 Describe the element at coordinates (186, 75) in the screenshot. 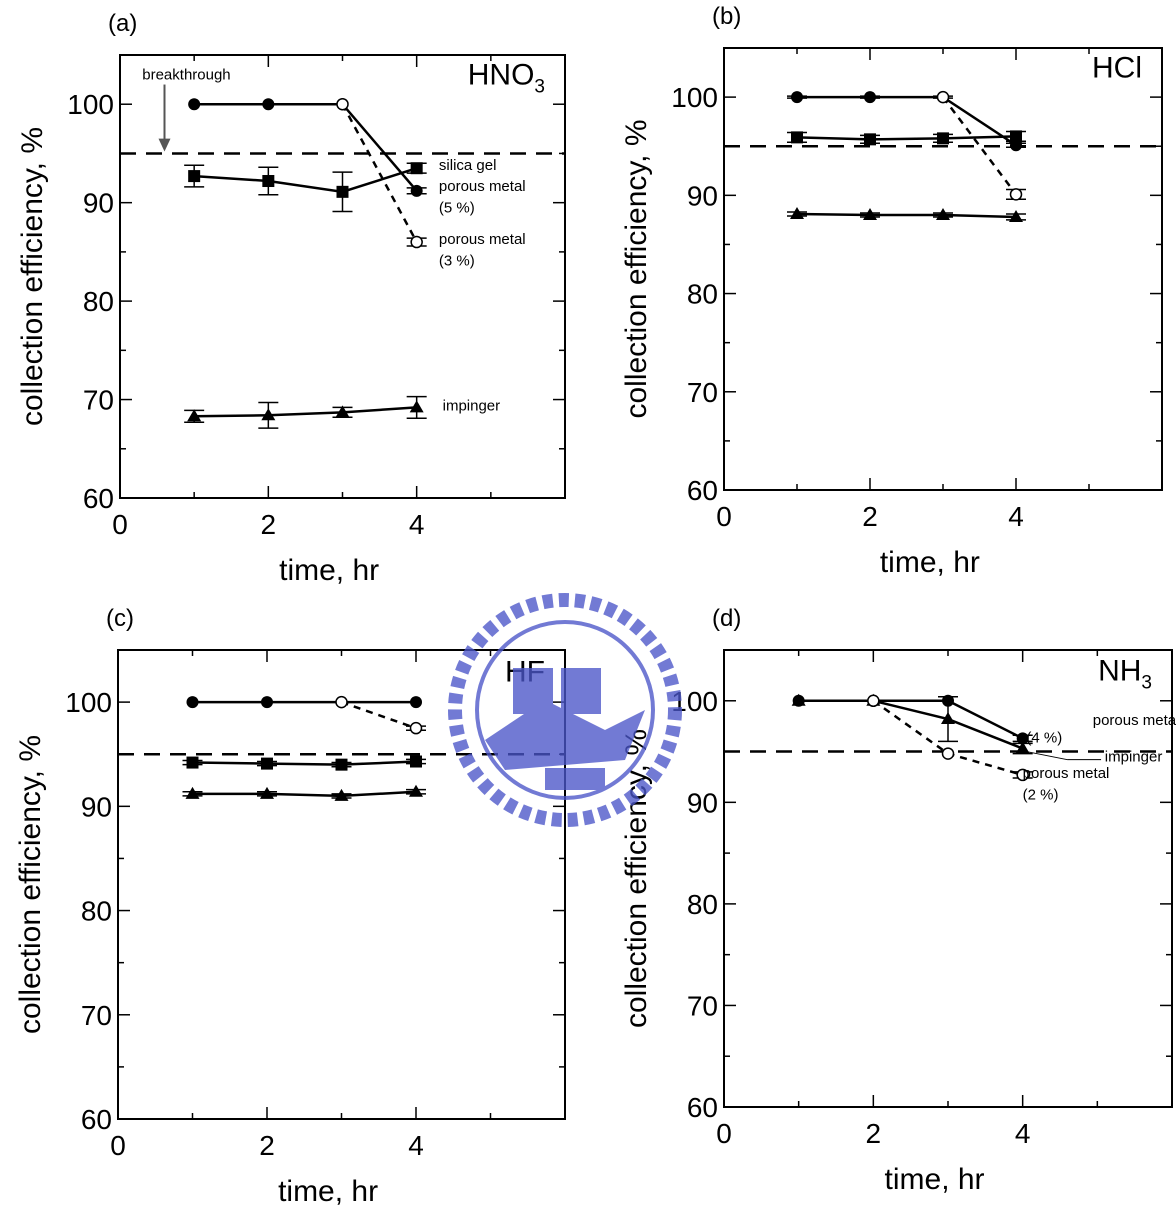

I see `annotation: breakthrough` at that location.